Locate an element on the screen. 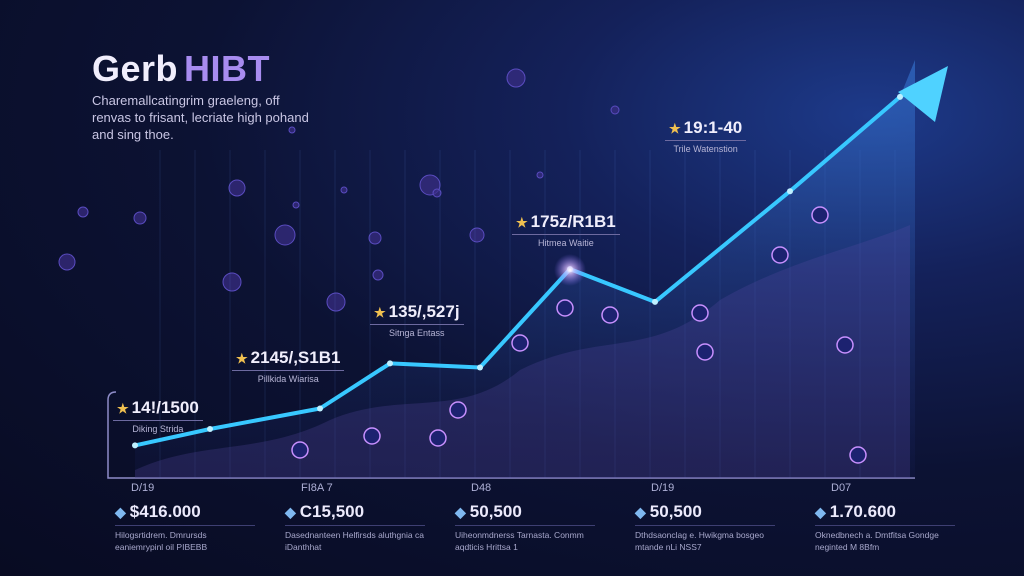  title-accent: HIBT is located at coordinates (227, 68).